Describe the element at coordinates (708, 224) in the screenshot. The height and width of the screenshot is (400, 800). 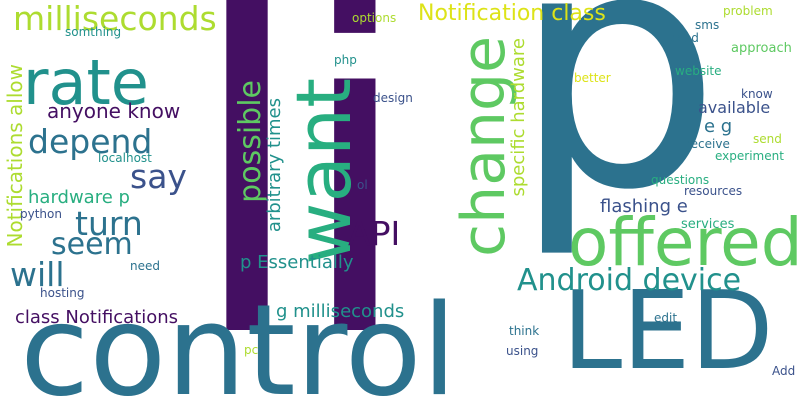
I see `word-services: services` at that location.